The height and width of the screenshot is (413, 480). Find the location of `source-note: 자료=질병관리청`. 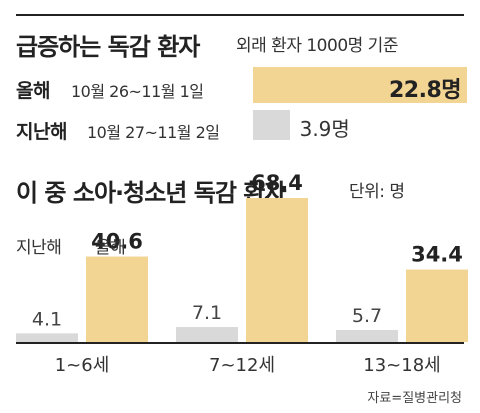

source-note: 자료=질병관리청 is located at coordinates (414, 398).